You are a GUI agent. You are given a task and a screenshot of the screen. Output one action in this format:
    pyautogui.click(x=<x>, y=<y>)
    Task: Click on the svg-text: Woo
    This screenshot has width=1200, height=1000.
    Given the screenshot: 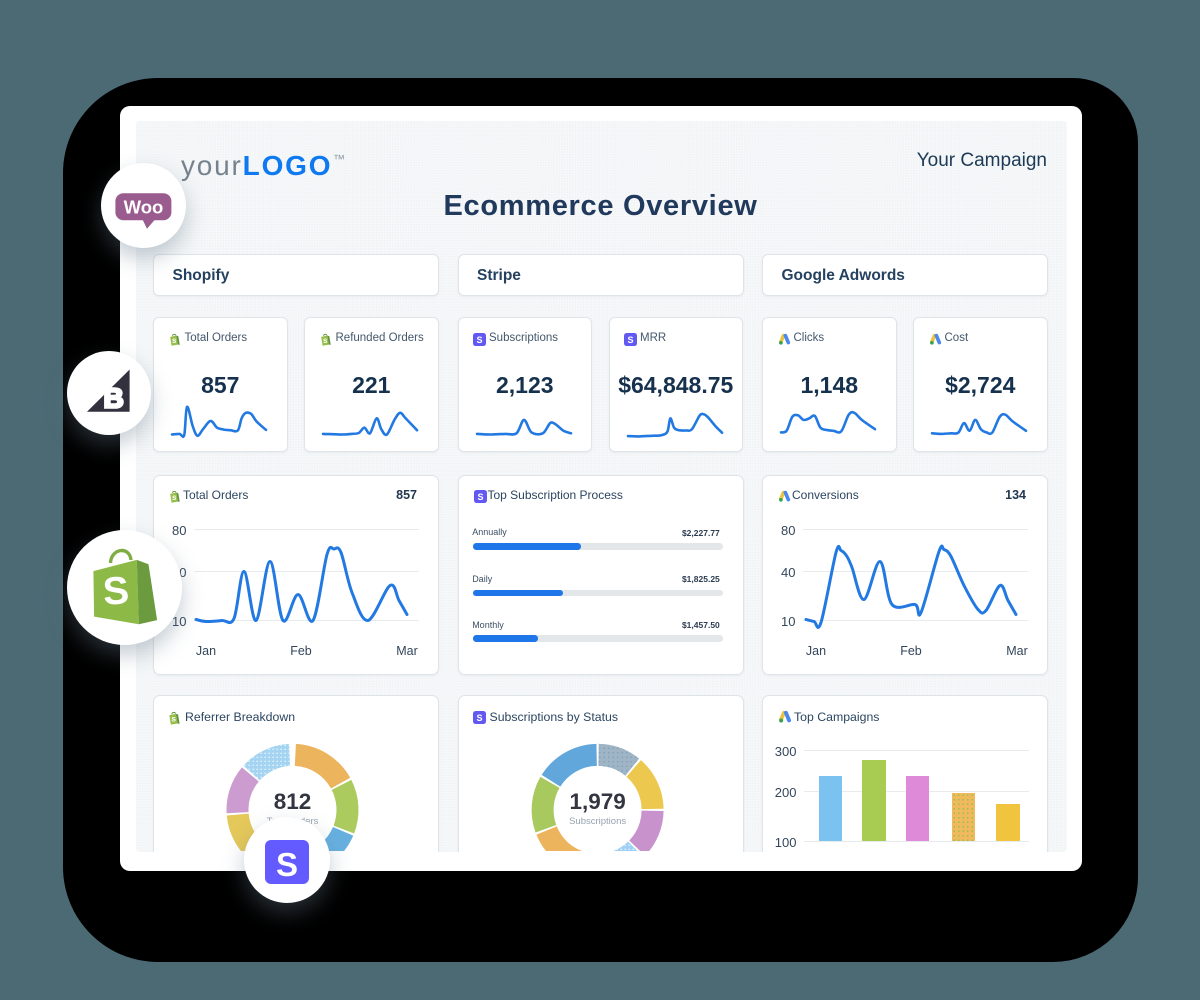 What is the action you would take?
    pyautogui.click(x=143, y=206)
    